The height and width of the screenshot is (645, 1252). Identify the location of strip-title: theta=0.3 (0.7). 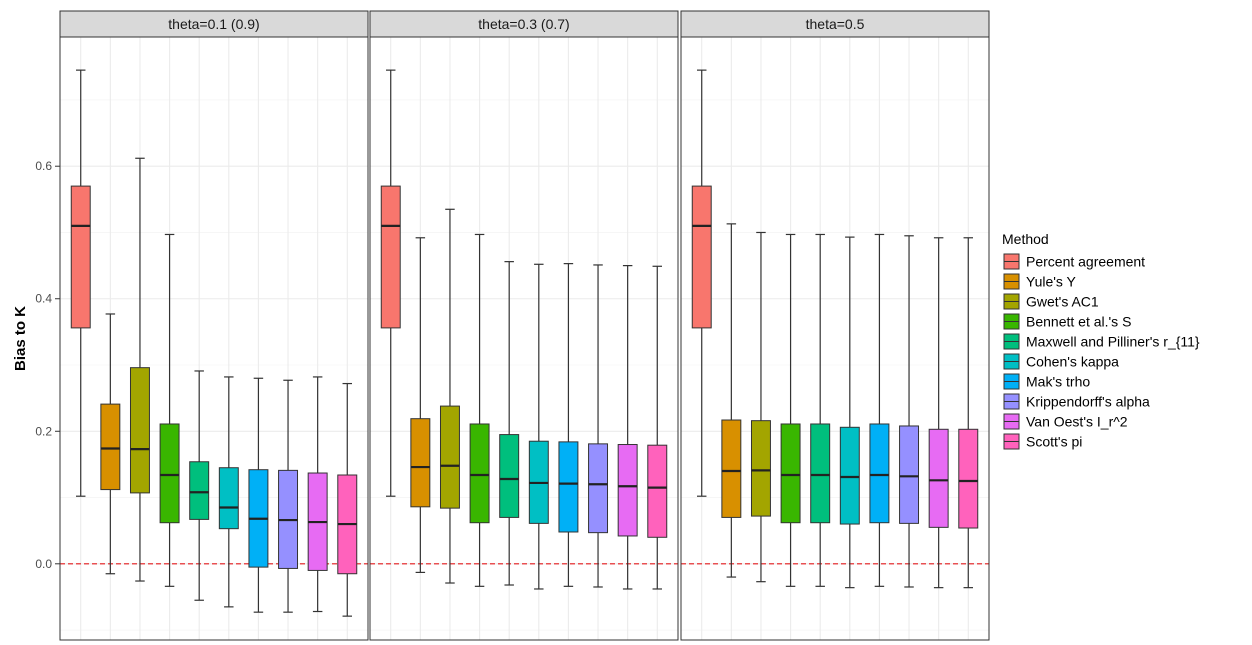
(523, 24).